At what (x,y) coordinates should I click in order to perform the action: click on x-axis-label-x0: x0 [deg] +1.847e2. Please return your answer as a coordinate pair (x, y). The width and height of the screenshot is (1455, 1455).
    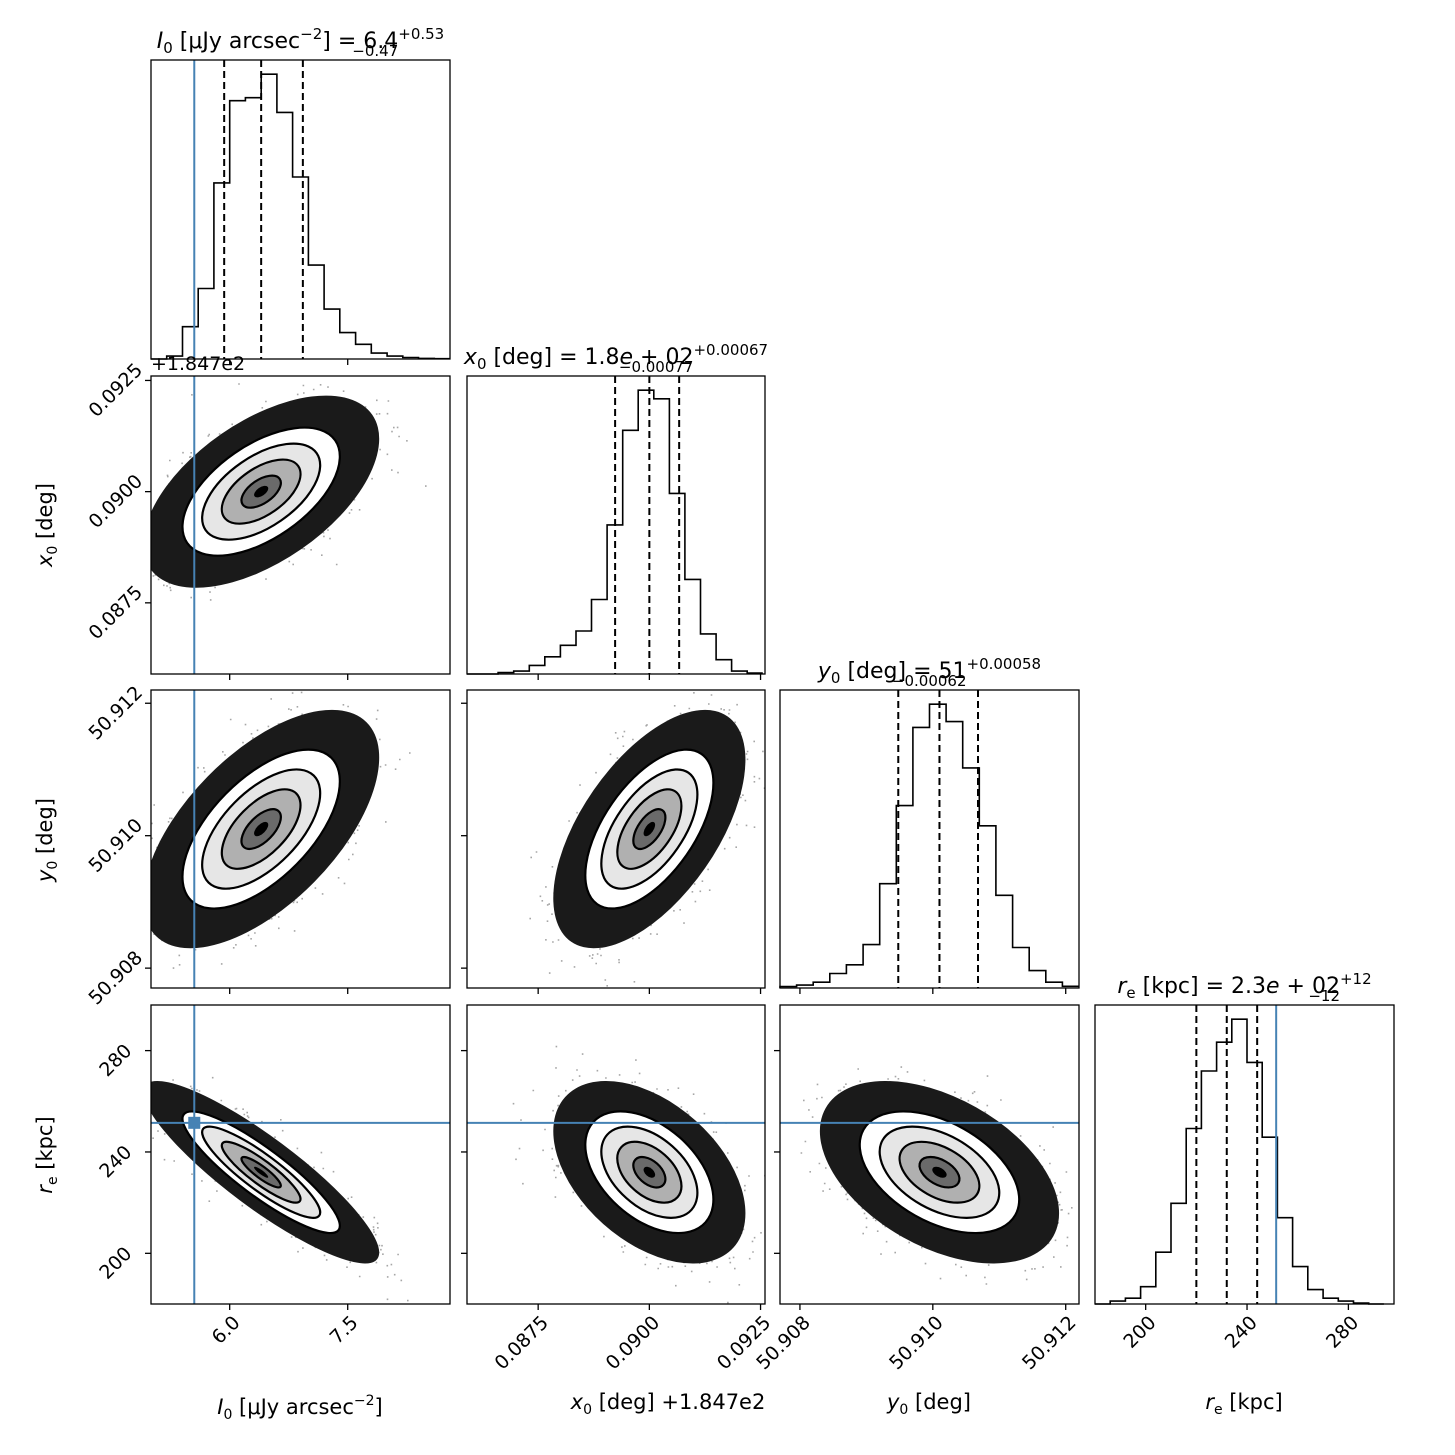
    Looking at the image, I should click on (668, 1404).